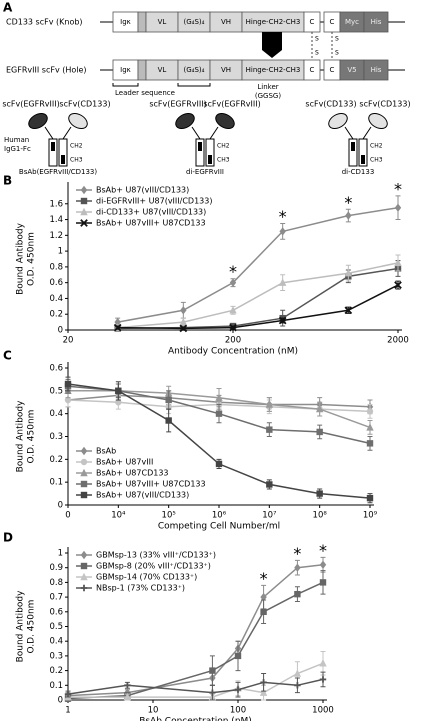 This screenshot has width=429, height=721. I want to click on y-tick-label: 1, so click(60, 554).